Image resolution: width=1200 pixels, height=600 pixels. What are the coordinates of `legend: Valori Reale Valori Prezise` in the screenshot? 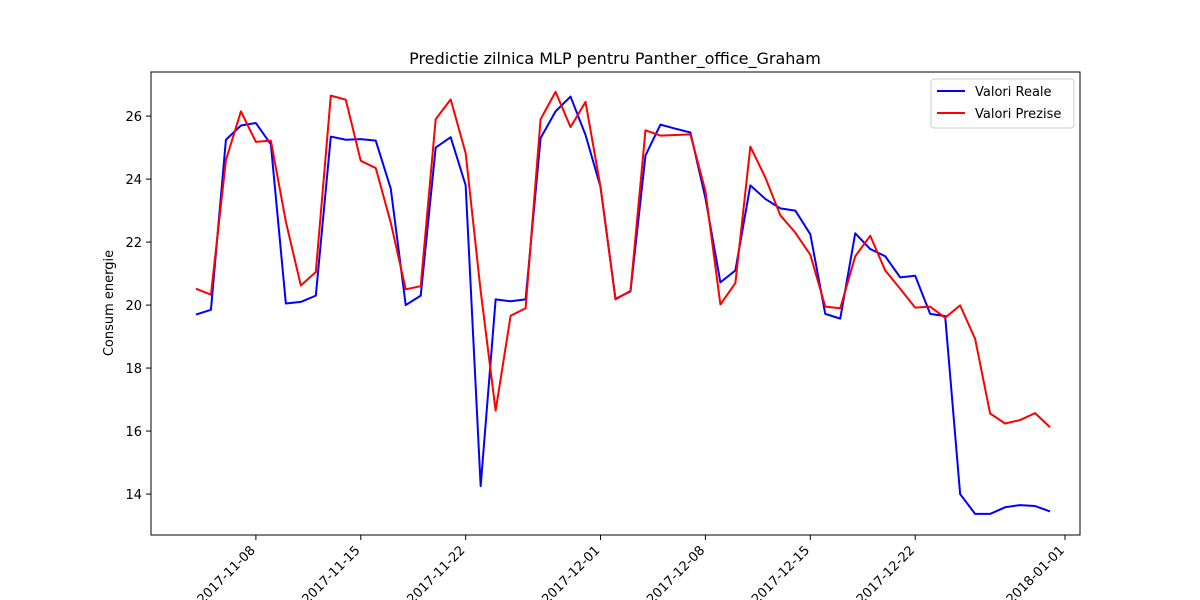 It's located at (1002, 103).